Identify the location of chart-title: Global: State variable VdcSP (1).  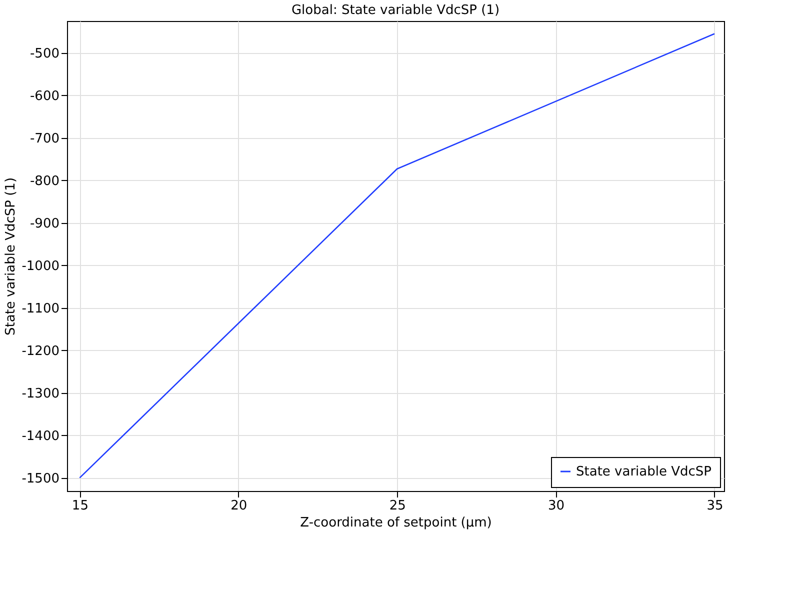
(395, 10).